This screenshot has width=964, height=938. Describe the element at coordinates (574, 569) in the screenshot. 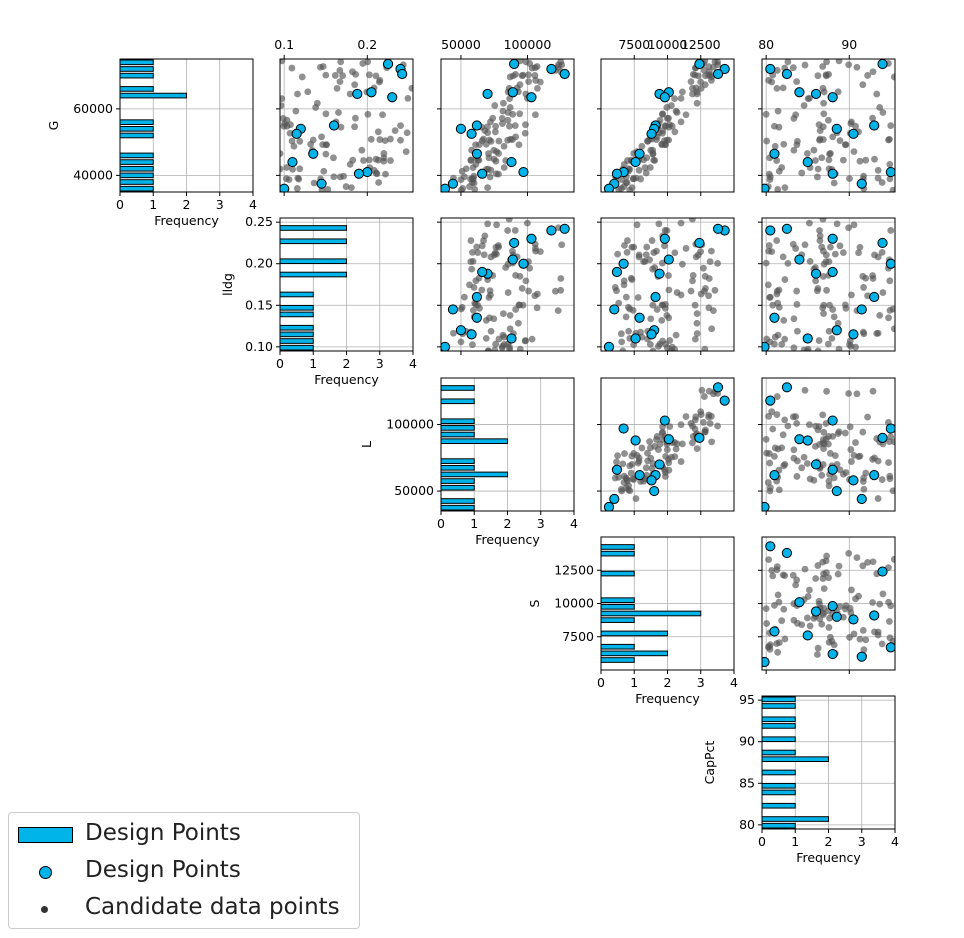

I see `tick-label: 12500` at that location.